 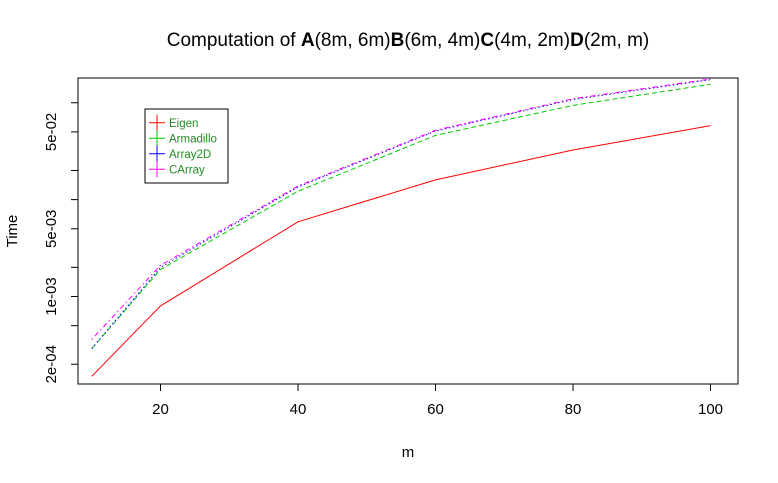 I want to click on chart-title-part: (6m, 4m), so click(x=442, y=40).